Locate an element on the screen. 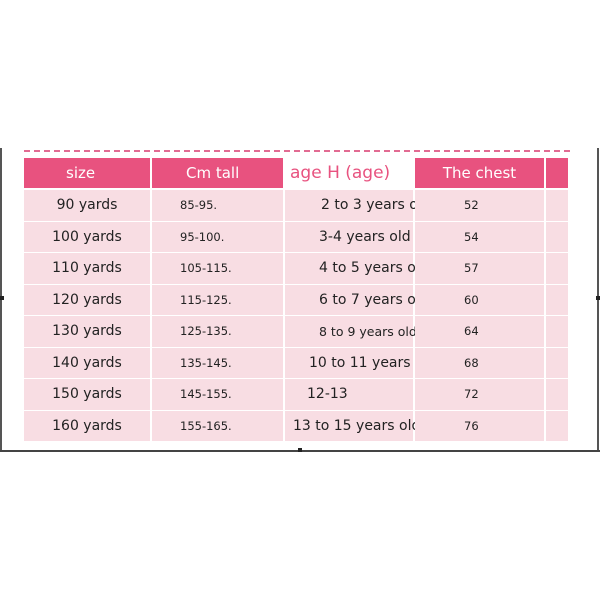 The image size is (600, 600). header-chest: The chest is located at coordinates (480, 173).